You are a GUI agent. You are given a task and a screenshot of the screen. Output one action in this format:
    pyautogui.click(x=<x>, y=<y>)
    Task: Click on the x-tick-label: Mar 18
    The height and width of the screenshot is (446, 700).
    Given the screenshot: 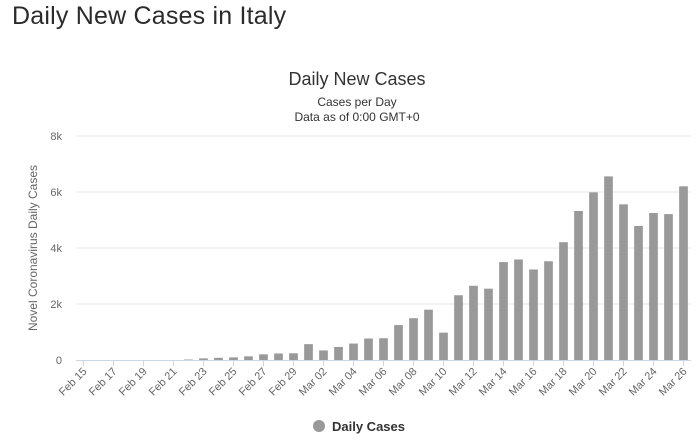 What is the action you would take?
    pyautogui.click(x=553, y=382)
    